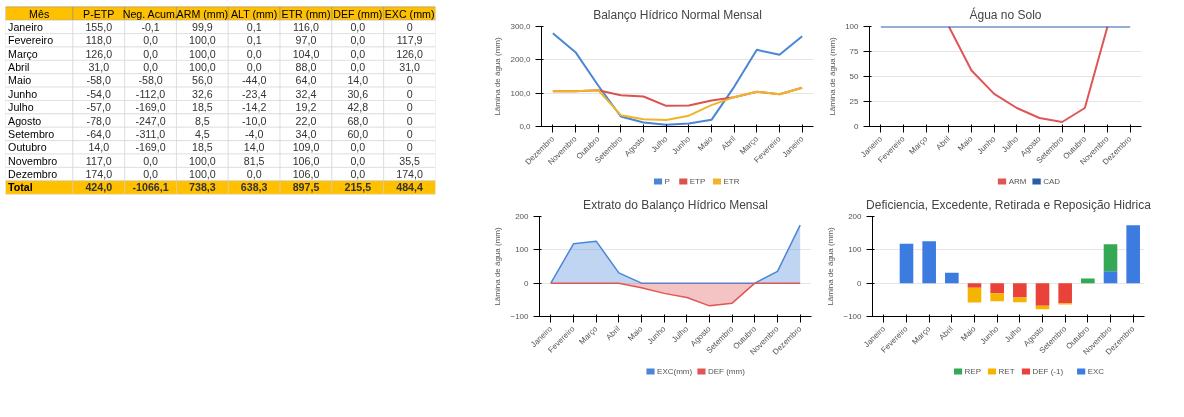  Describe the element at coordinates (202, 80) in the screenshot. I see `data-label: 56,0` at that location.